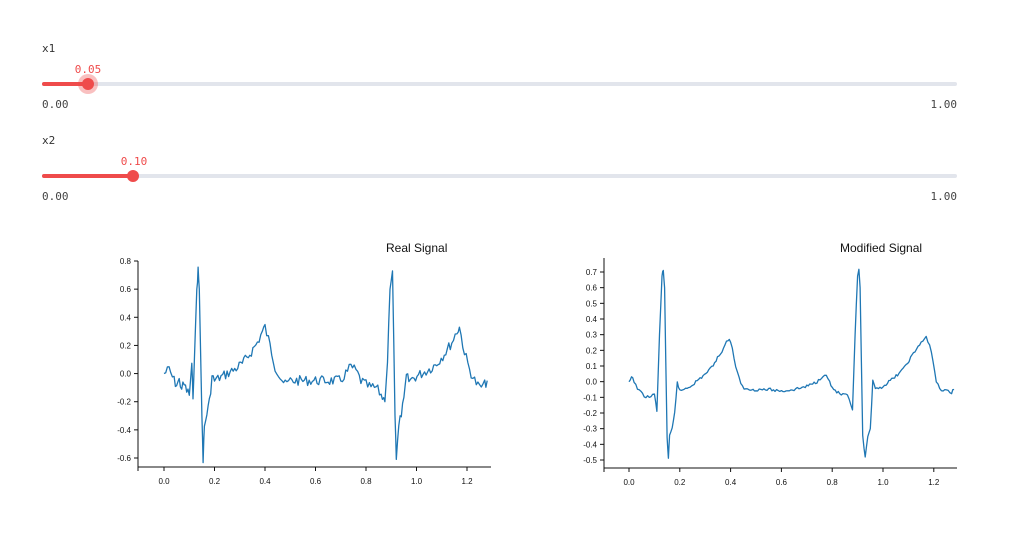  I want to click on chart-title-modified: Modified Signal, so click(881, 248).